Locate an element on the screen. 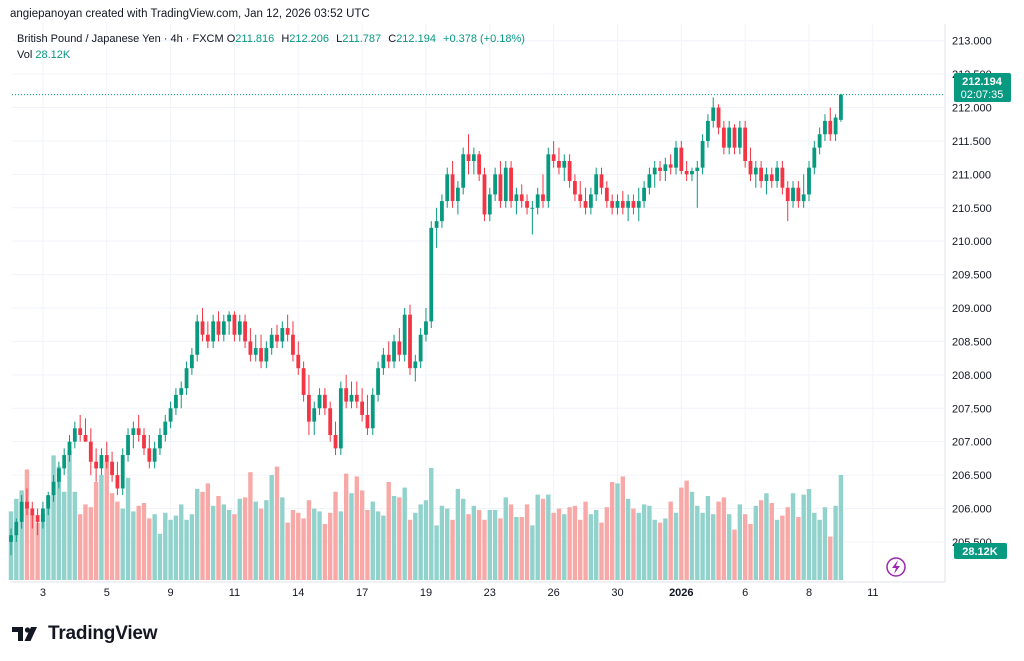 The image size is (1024, 661). volume-label: Vol is located at coordinates (25, 55).